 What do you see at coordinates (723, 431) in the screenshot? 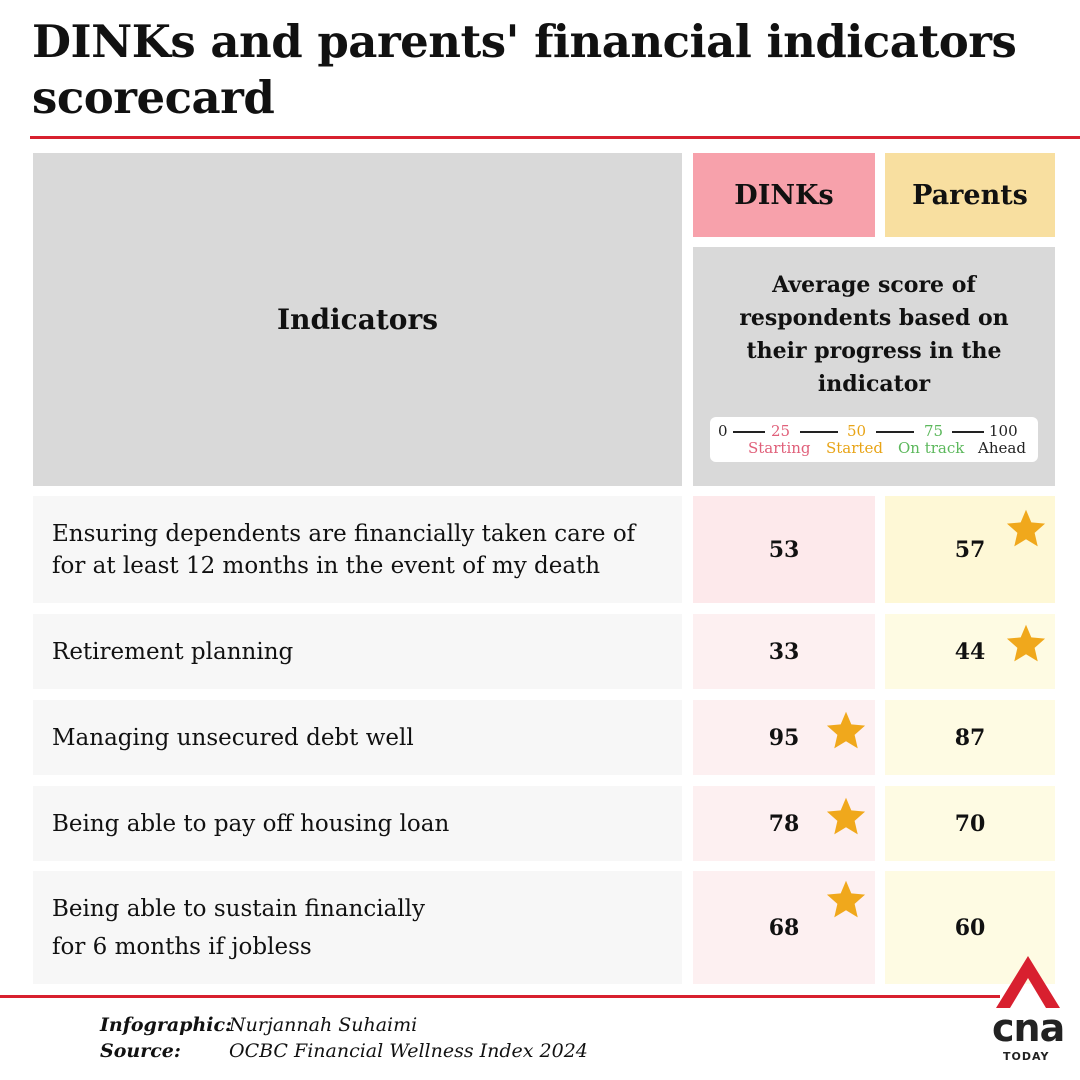
I see `scale-value-0: 0` at bounding box center [723, 431].